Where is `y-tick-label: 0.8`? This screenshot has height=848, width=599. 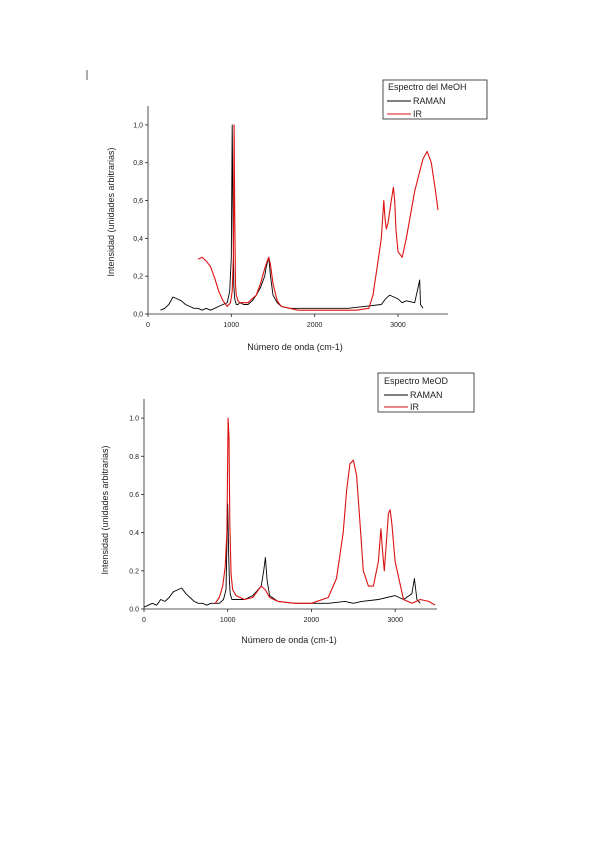
y-tick-label: 0.8 is located at coordinates (134, 457).